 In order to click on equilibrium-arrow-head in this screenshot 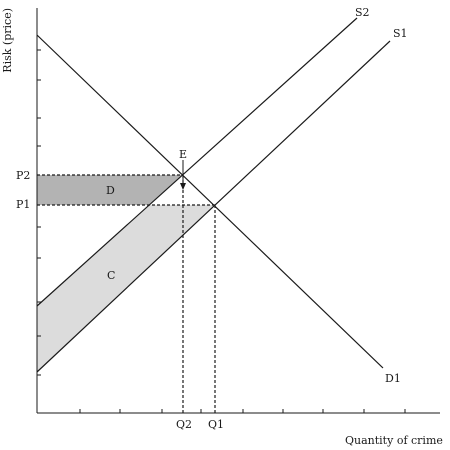, I will do `click(183, 186)`.